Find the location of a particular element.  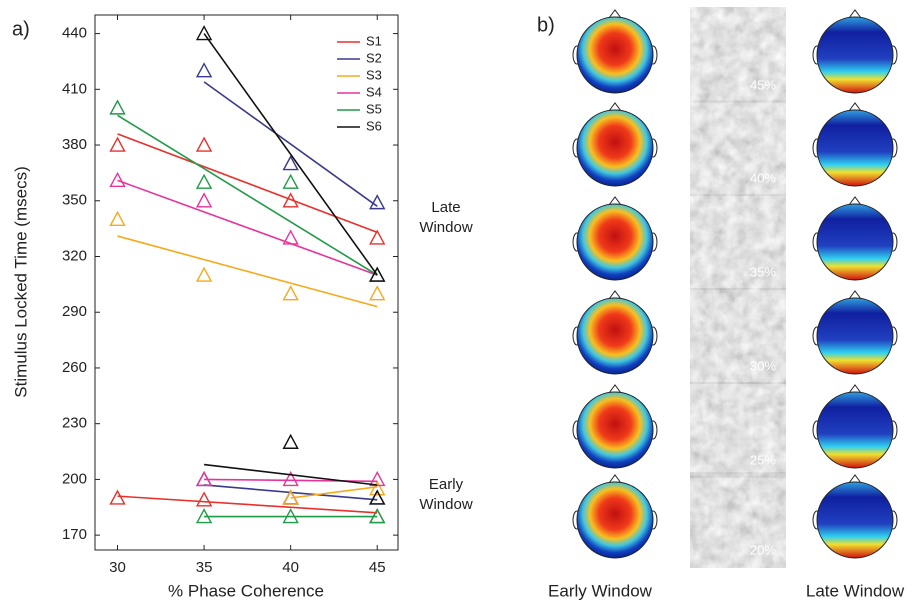

image-label: 25% is located at coordinates (763, 459).